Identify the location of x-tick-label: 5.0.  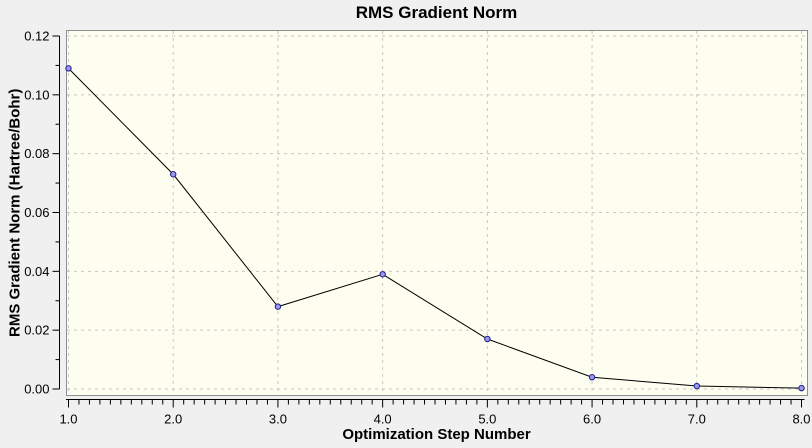
(487, 419).